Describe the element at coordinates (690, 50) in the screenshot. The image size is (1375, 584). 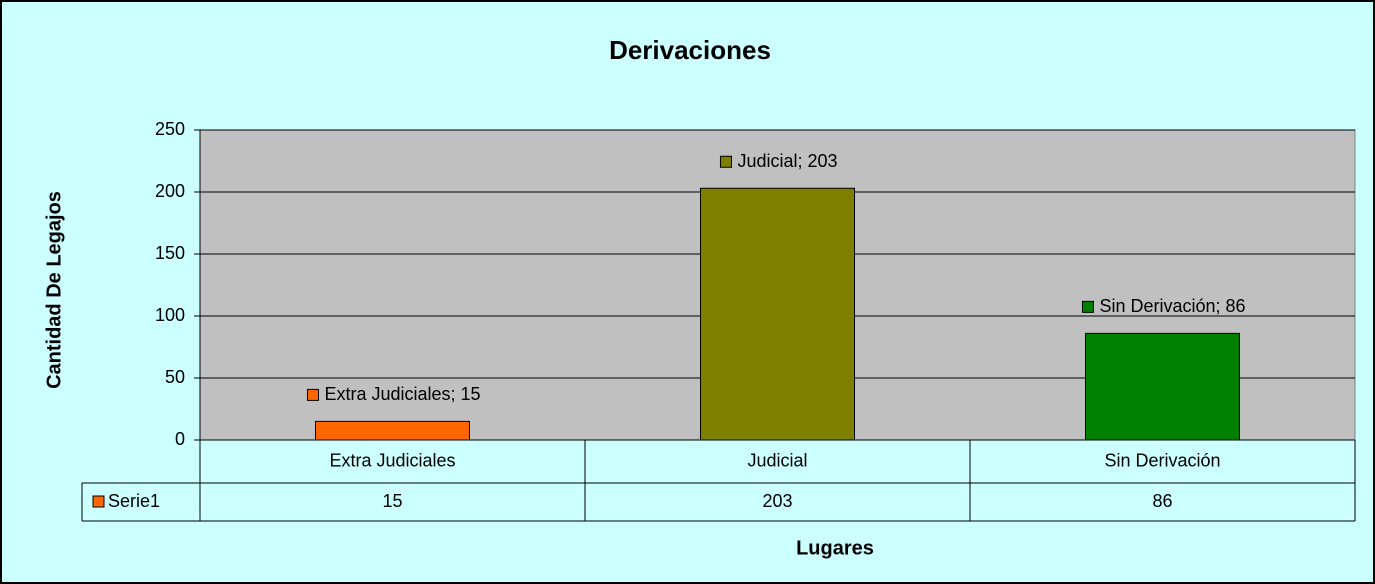
I see `chart-title: Derivaciones` at that location.